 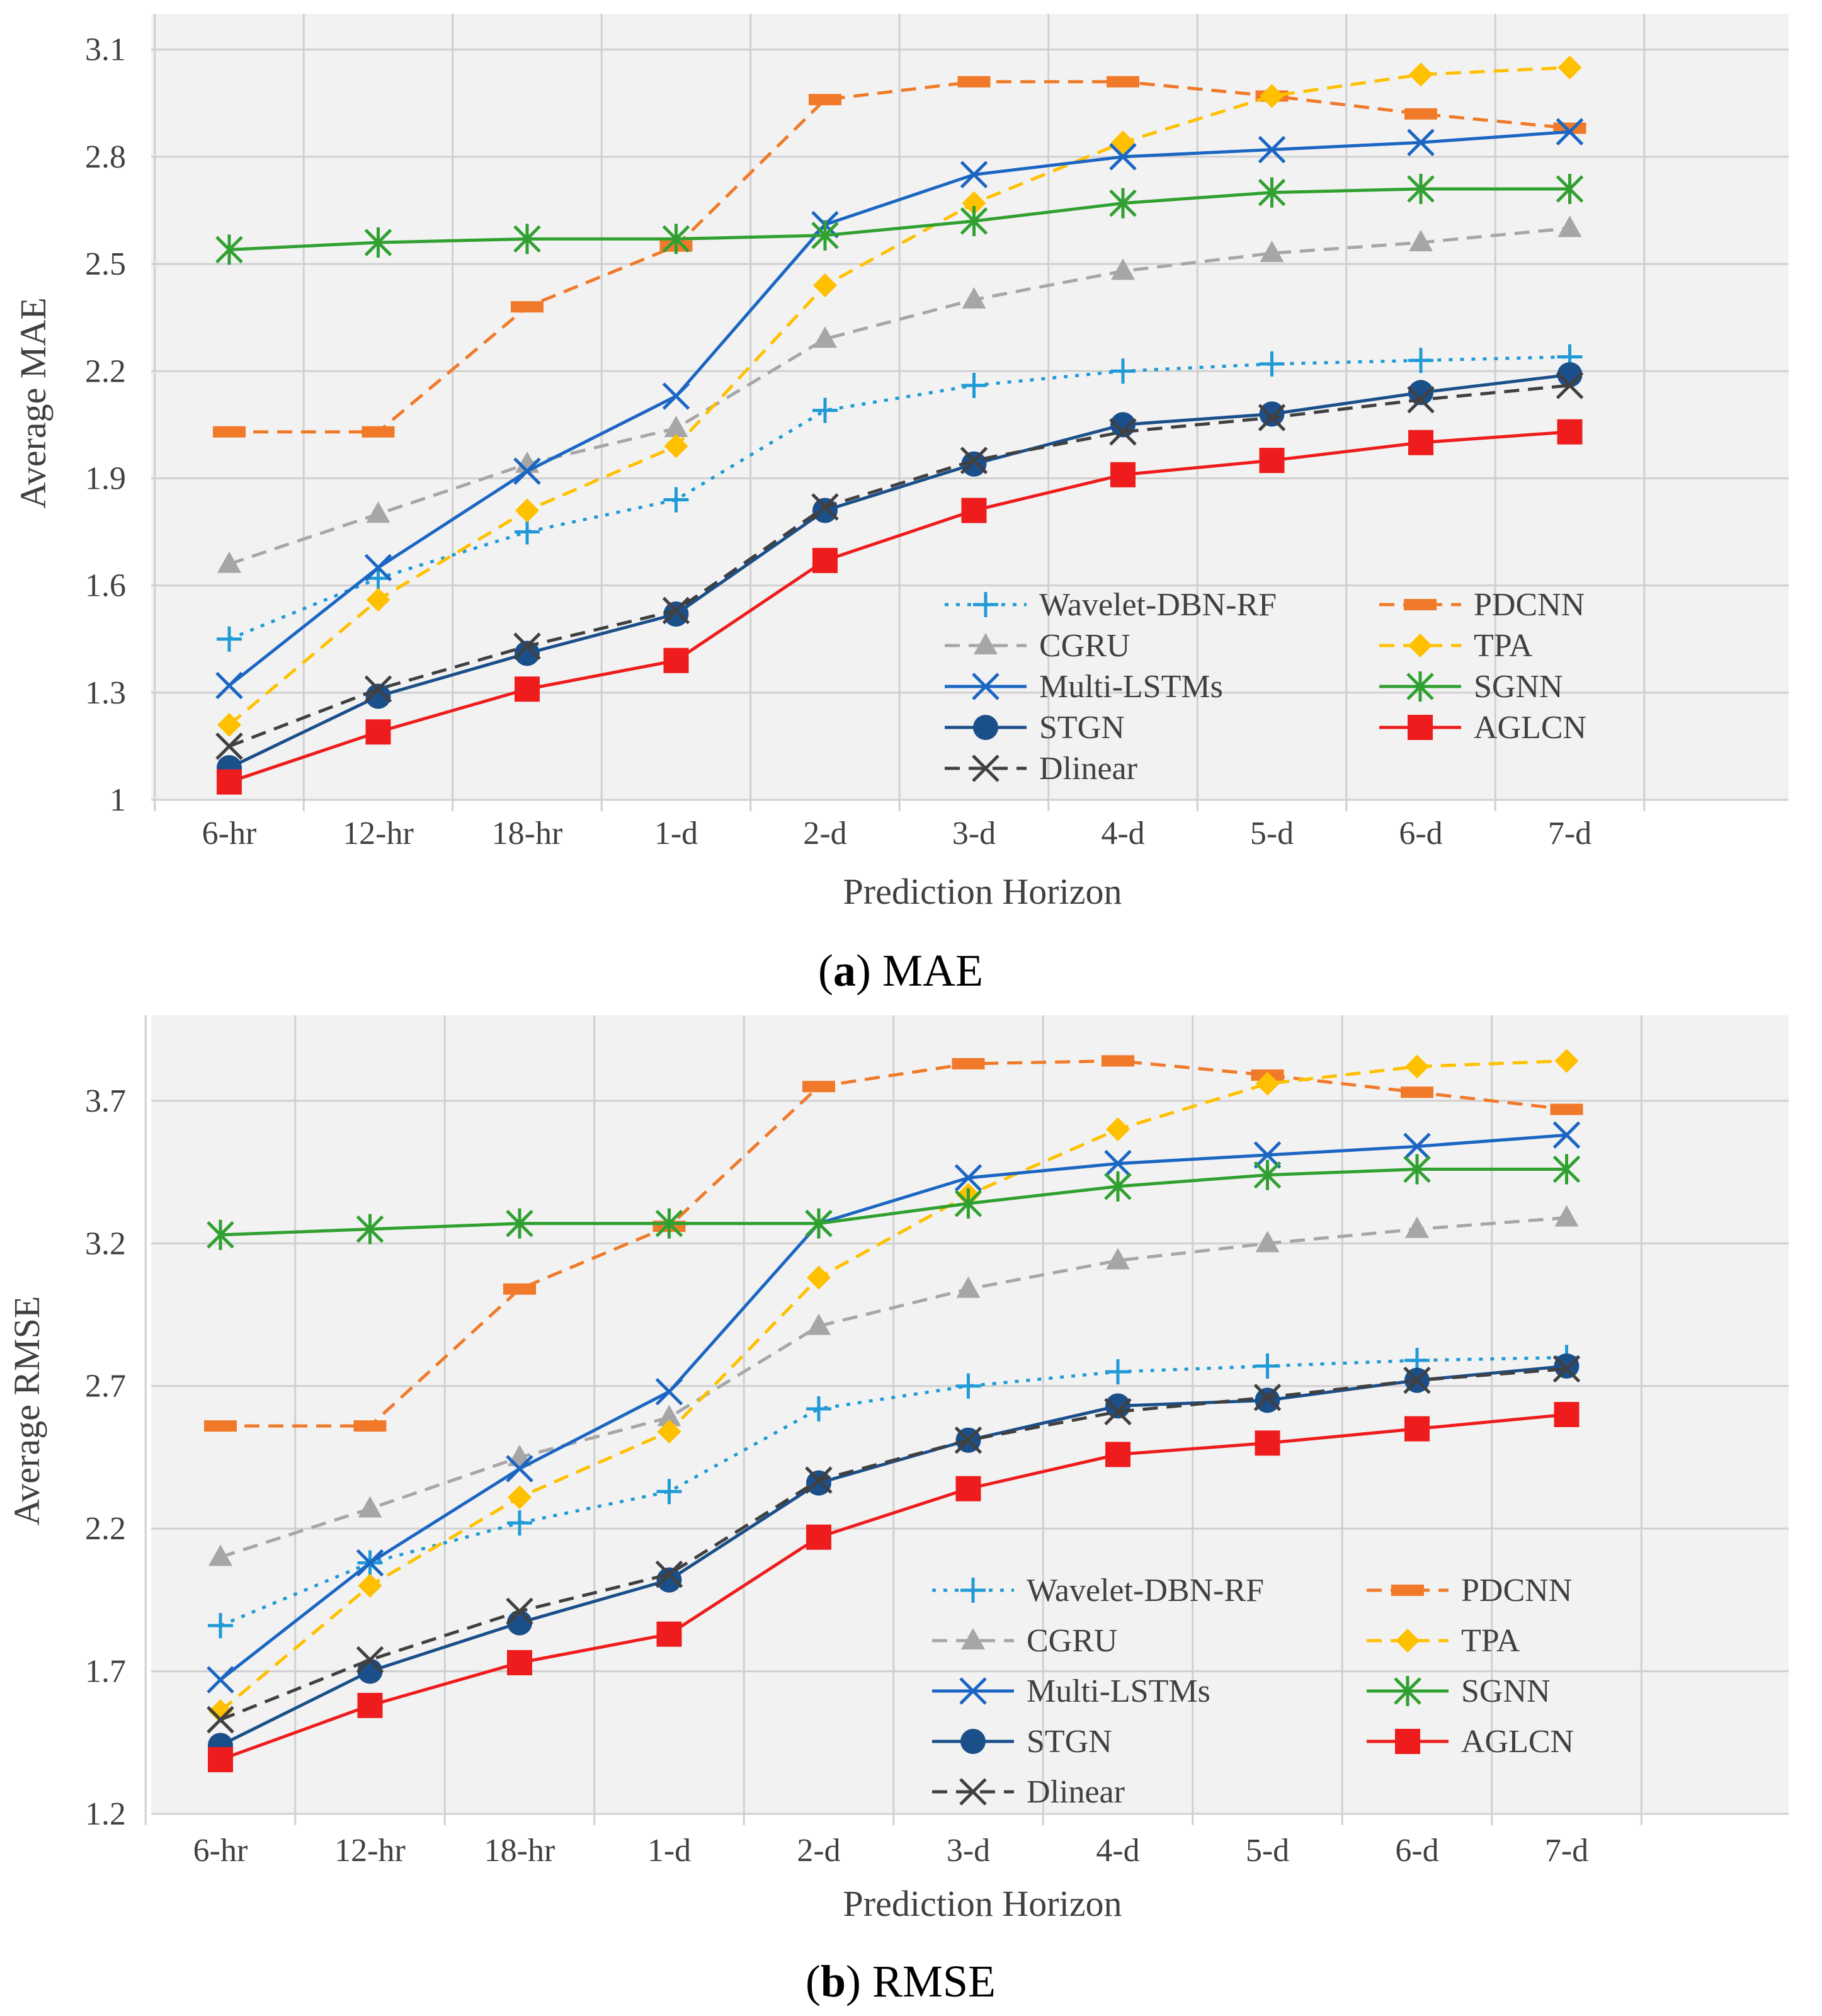 I want to click on rmse-point-stgn, so click(x=818, y=1483).